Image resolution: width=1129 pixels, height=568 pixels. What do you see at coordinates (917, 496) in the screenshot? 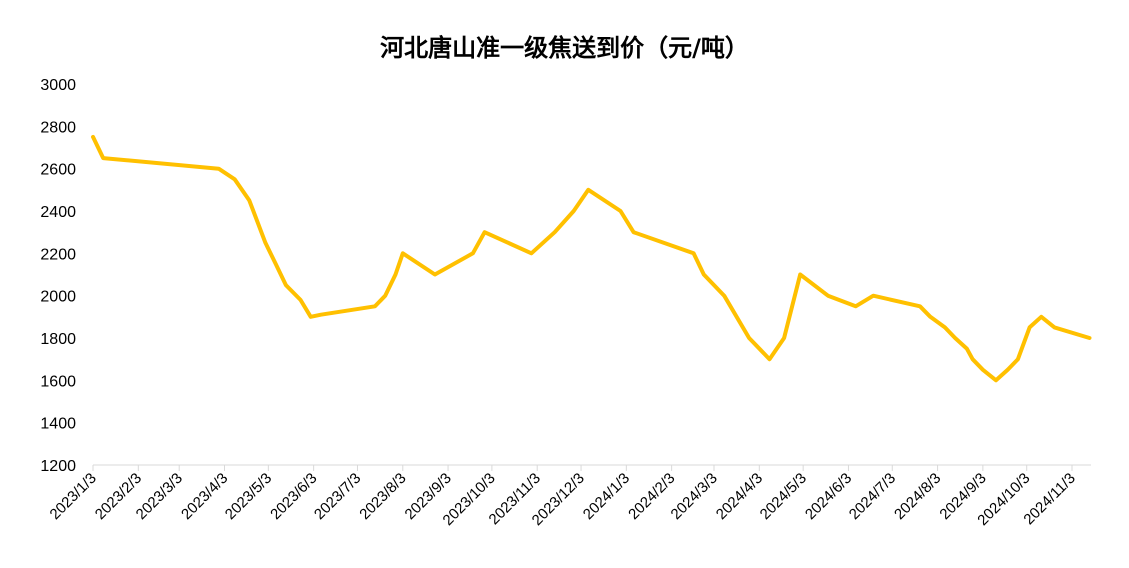
I see `x-tick-label: 2024/8/3` at bounding box center [917, 496].